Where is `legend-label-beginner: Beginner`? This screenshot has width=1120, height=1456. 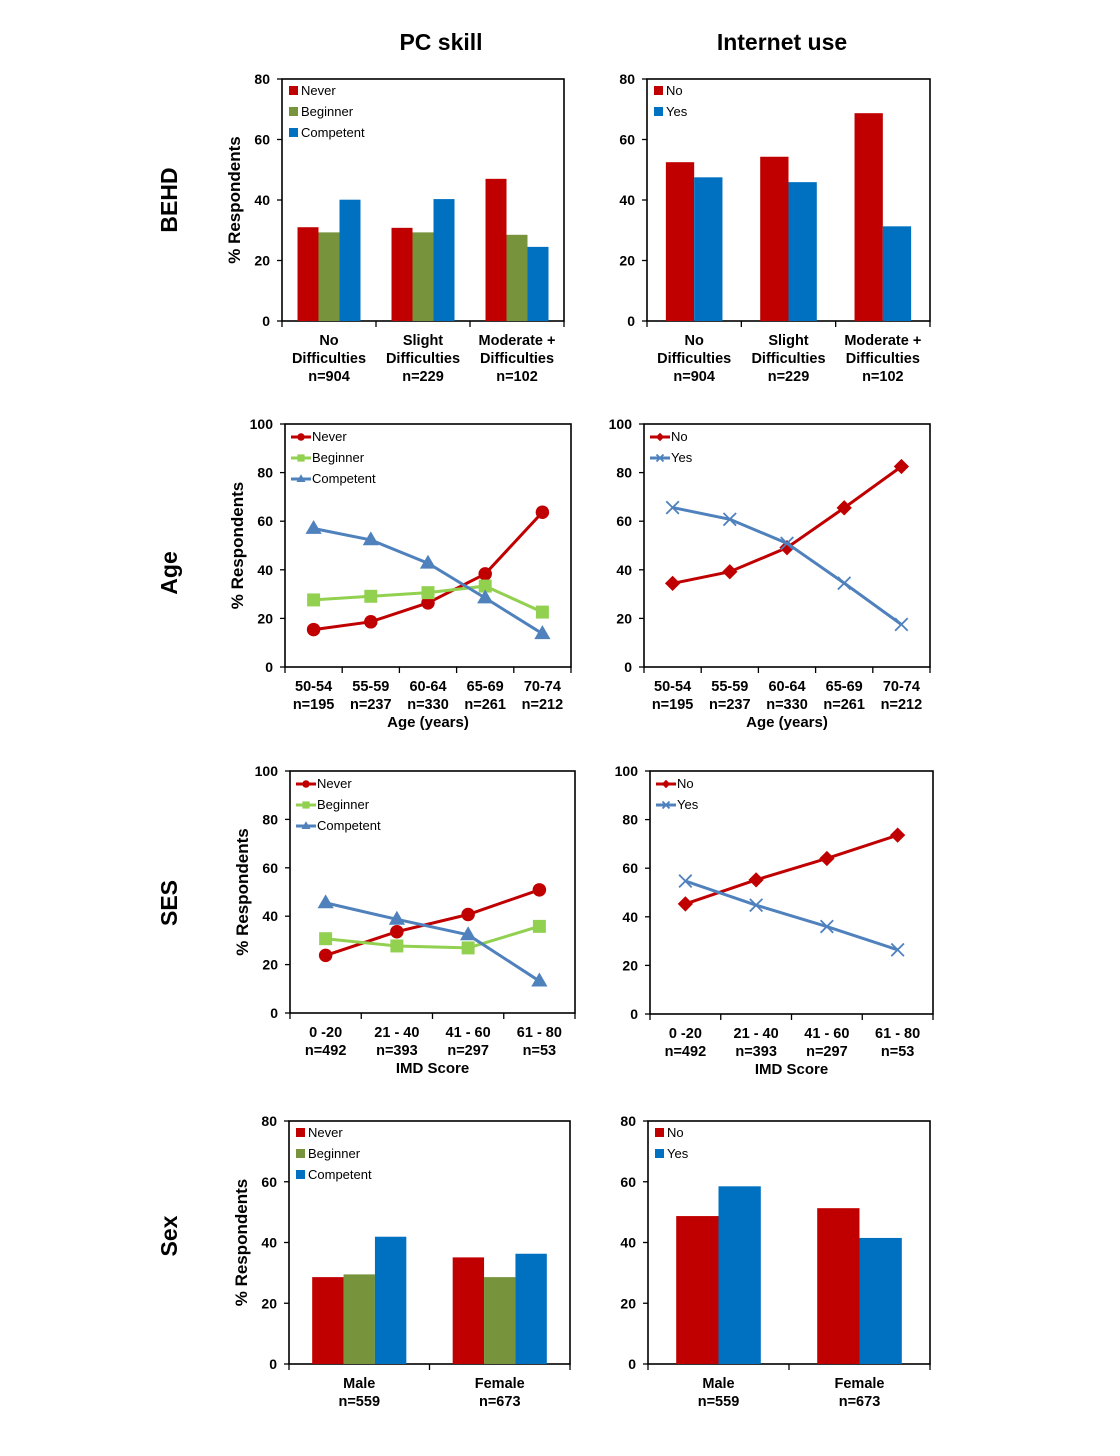 legend-label-beginner: Beginner is located at coordinates (334, 1153).